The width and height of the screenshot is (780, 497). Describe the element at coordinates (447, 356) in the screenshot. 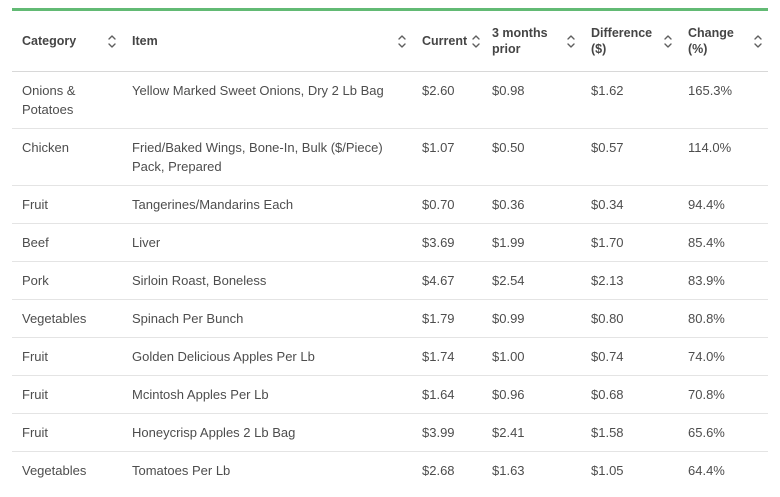

I see `cell-current: $1.74` at that location.